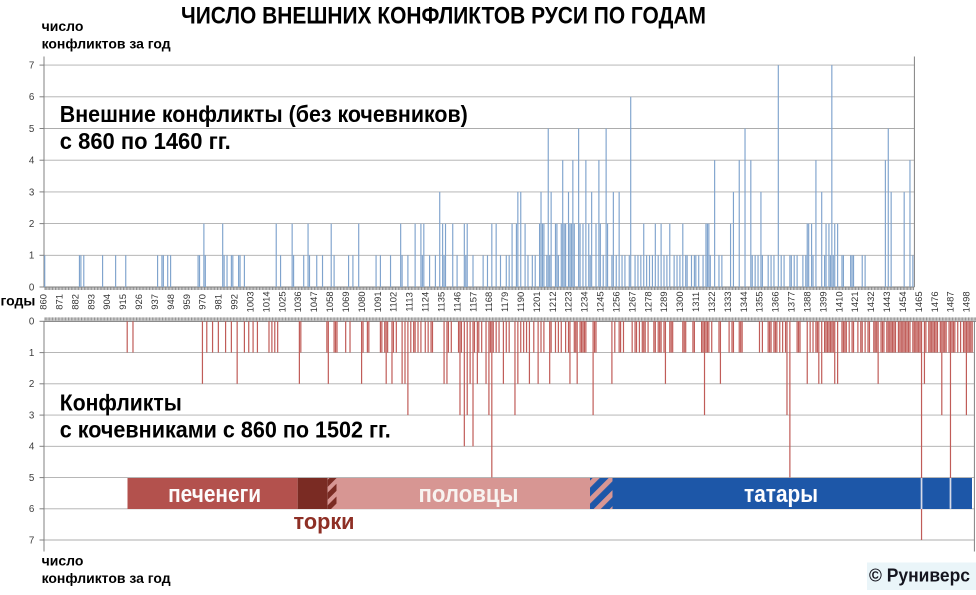  What do you see at coordinates (472, 302) in the screenshot?
I see `svg-text: 1157` at bounding box center [472, 302].